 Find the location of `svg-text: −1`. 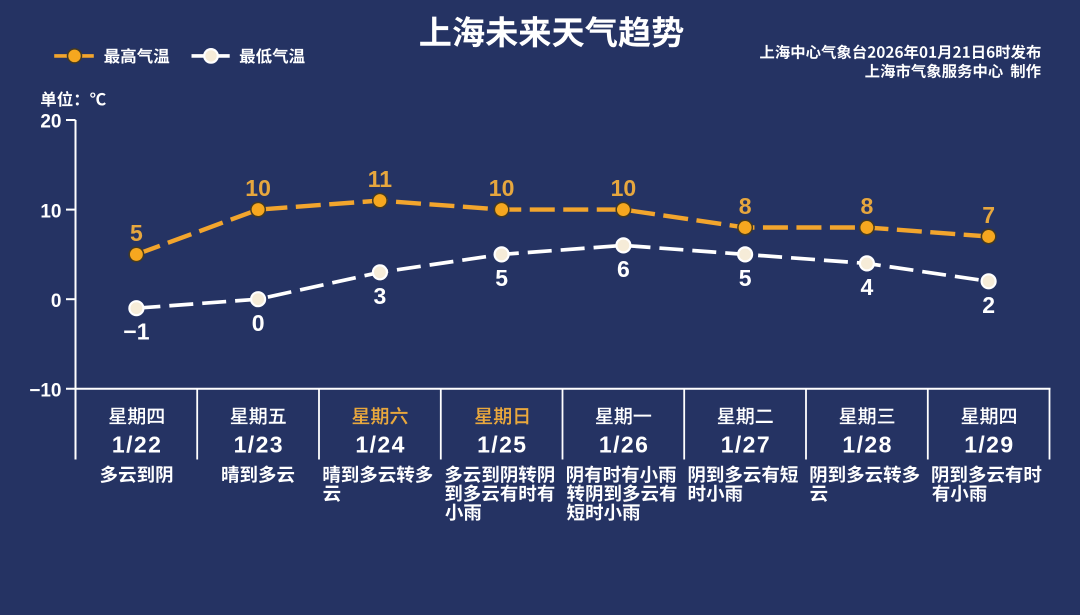

svg-text: −1 is located at coordinates (136, 332).